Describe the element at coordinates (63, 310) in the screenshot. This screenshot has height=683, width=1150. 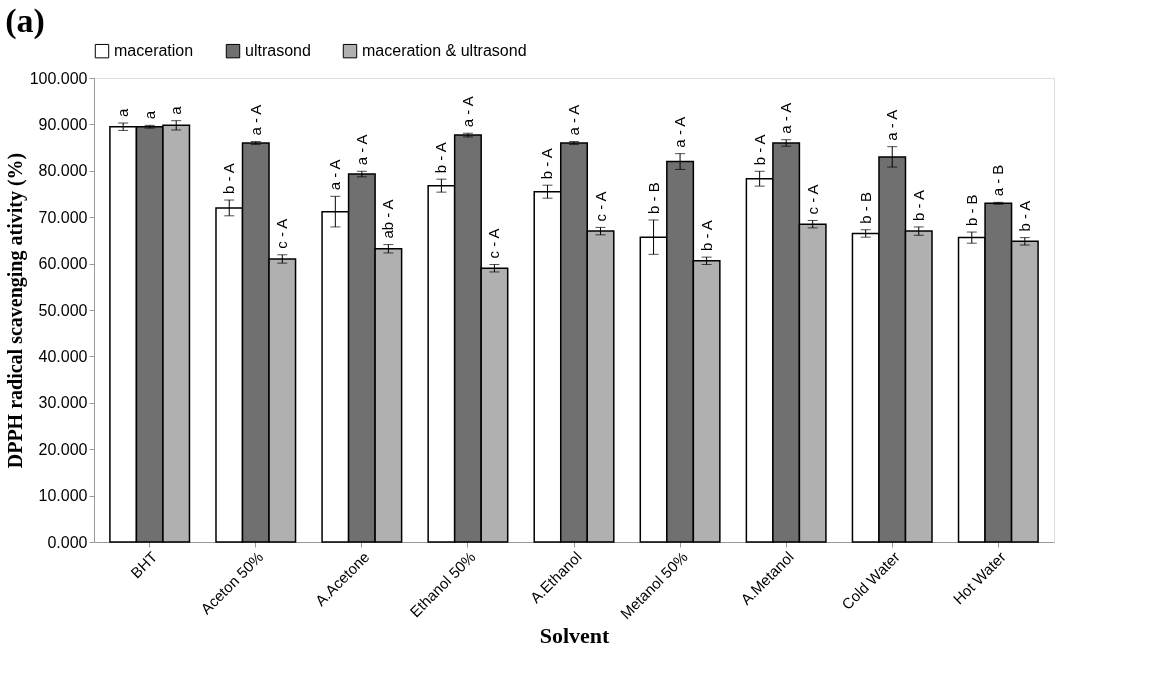
I see `y-tick-label: 50.000` at that location.